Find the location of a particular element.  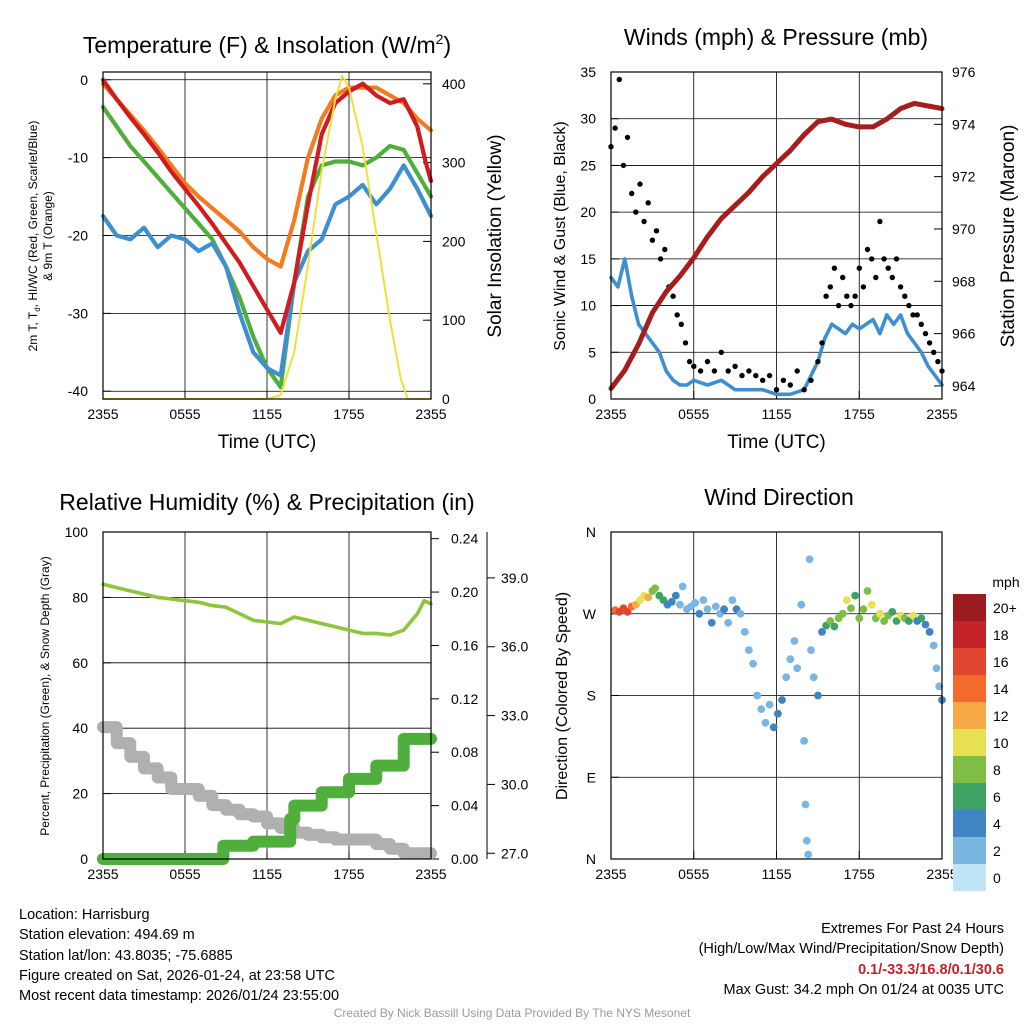

temp-ytick-label: -10 is located at coordinates (78, 158).